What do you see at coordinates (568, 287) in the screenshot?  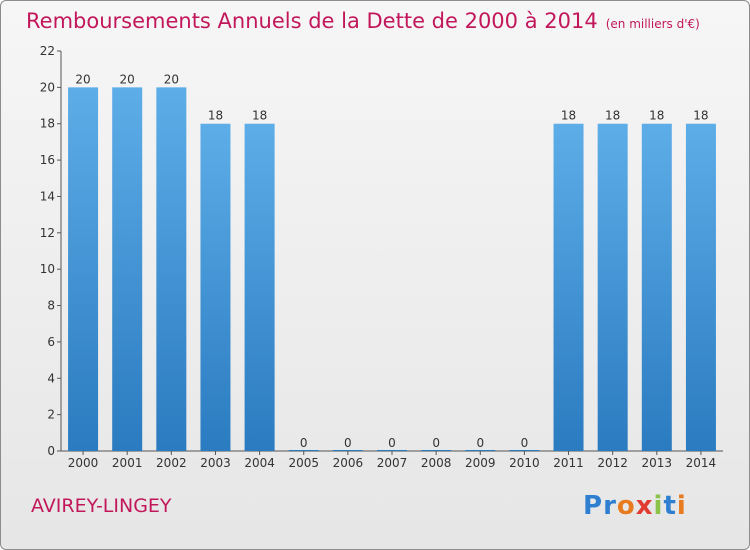 I see `bar-2011` at bounding box center [568, 287].